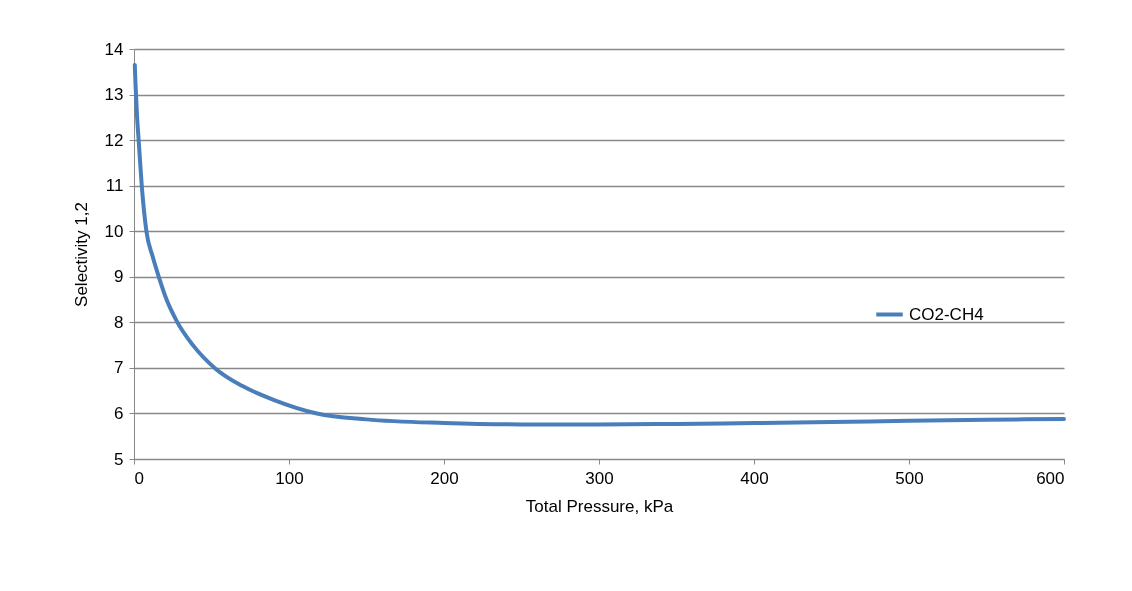 The height and width of the screenshot is (591, 1132). What do you see at coordinates (119, 277) in the screenshot?
I see `y-tick-label: 9` at bounding box center [119, 277].